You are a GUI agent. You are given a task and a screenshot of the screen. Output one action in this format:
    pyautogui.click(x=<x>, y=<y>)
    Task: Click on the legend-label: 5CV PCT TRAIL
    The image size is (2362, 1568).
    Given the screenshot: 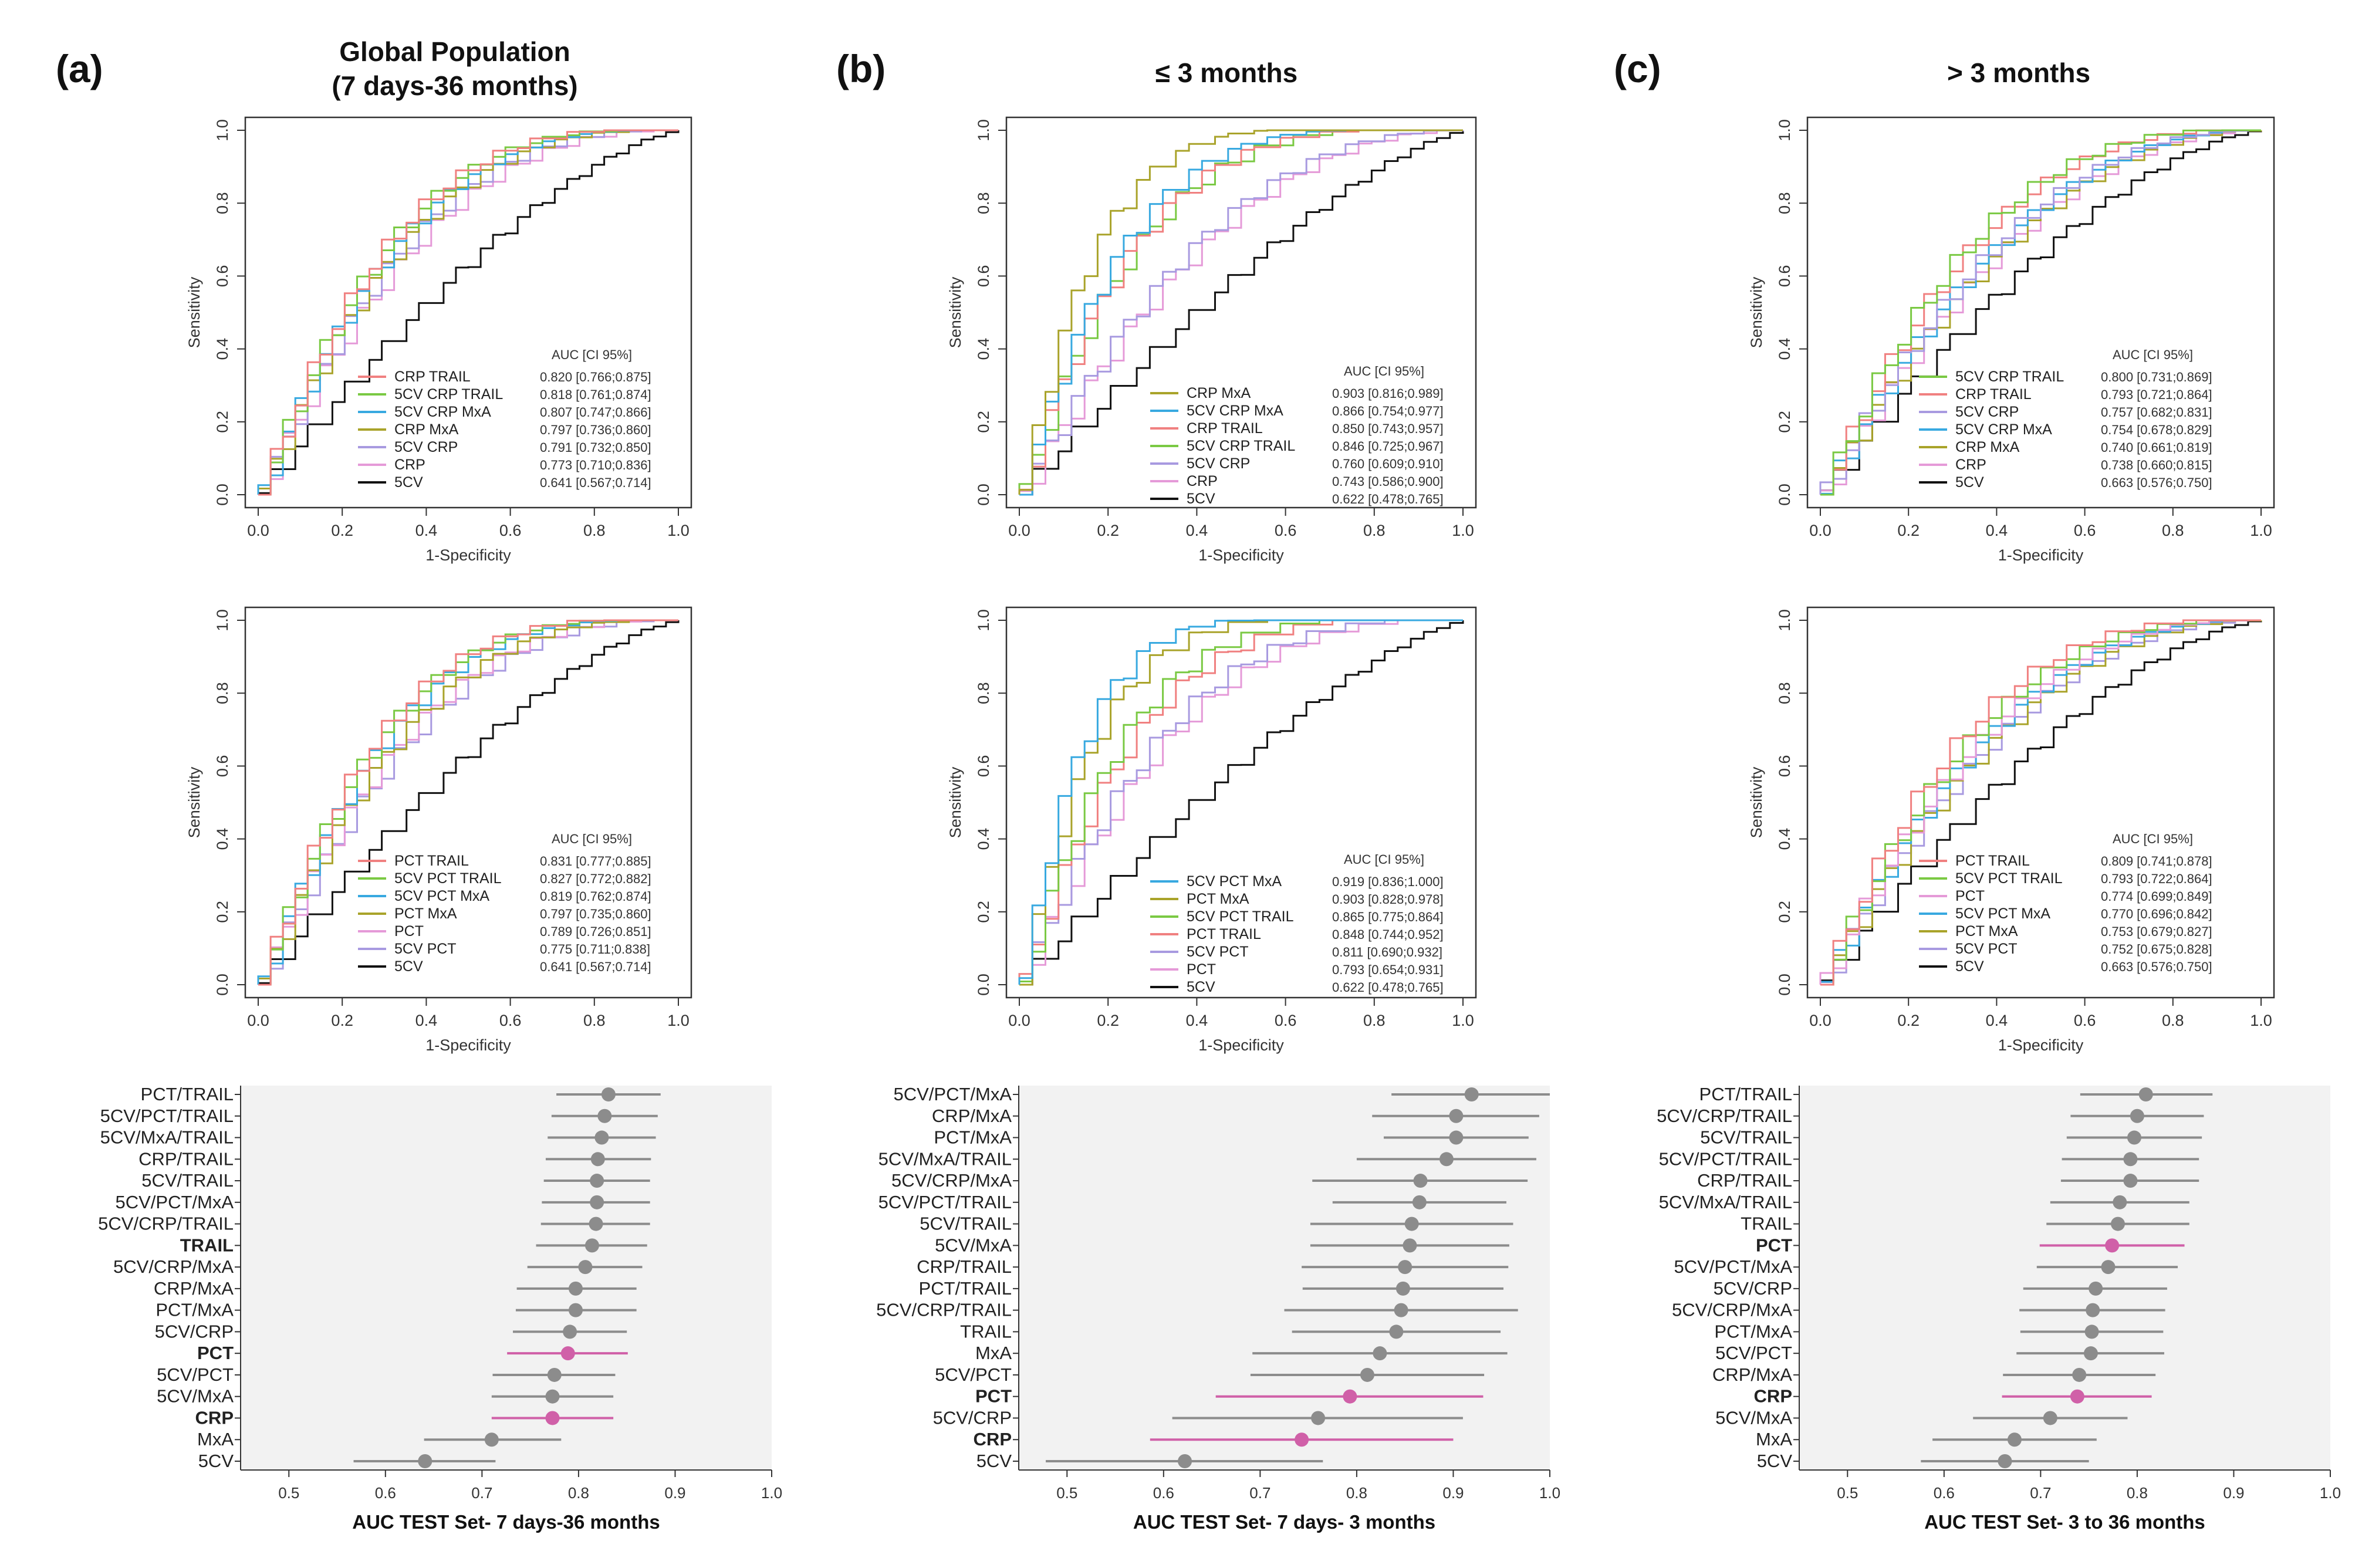 What is the action you would take?
    pyautogui.click(x=448, y=878)
    